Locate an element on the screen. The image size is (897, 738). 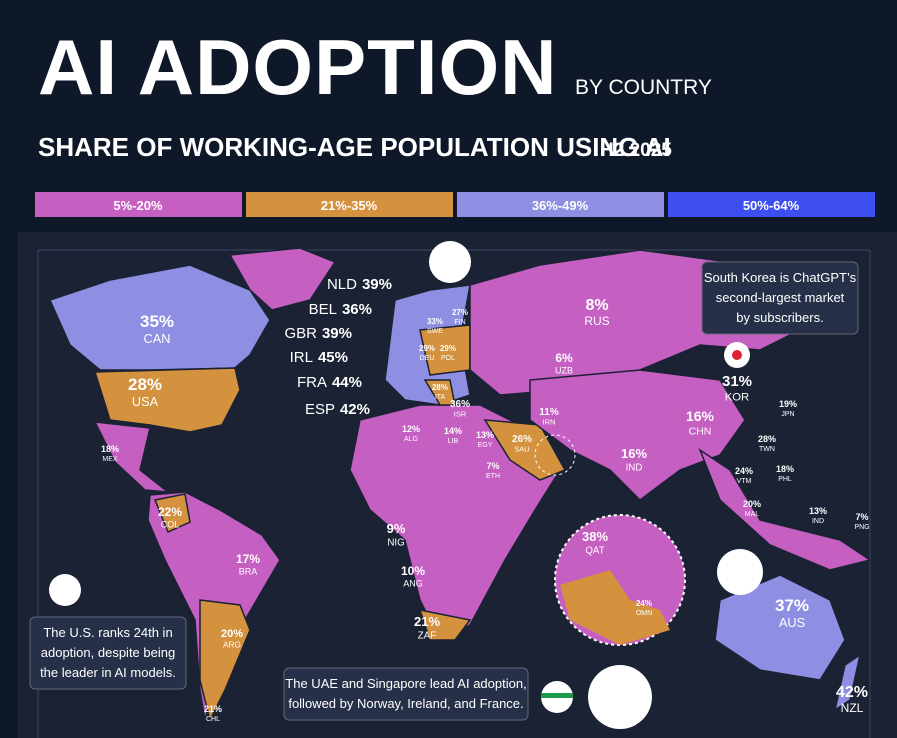
country-code: CHL is located at coordinates (213, 719).